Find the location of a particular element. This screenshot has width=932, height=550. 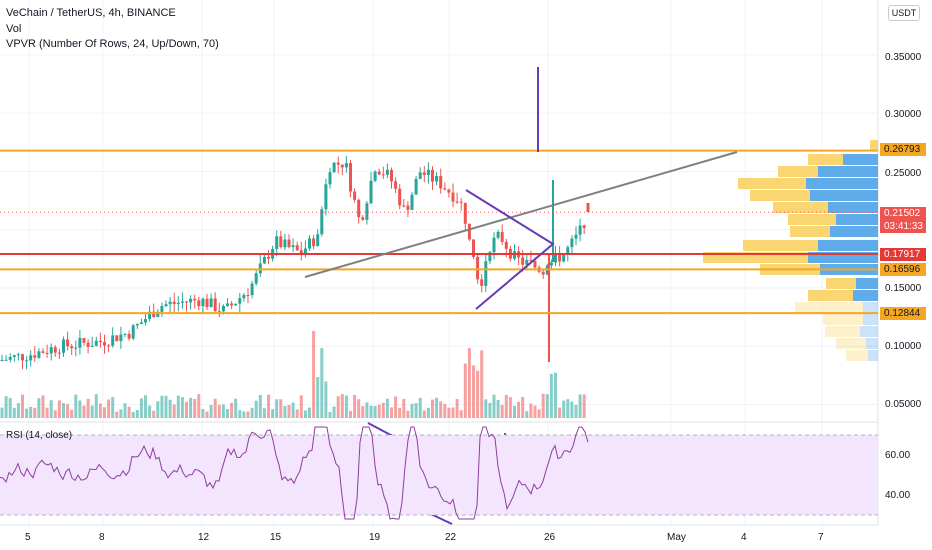

currency-button: USDT is located at coordinates (904, 13).